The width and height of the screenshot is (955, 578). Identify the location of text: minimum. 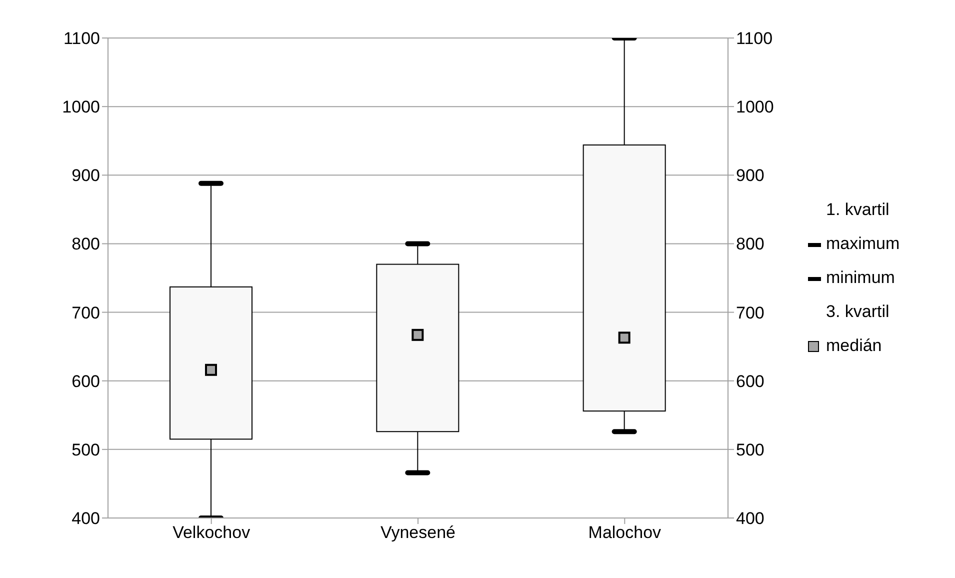
(860, 278).